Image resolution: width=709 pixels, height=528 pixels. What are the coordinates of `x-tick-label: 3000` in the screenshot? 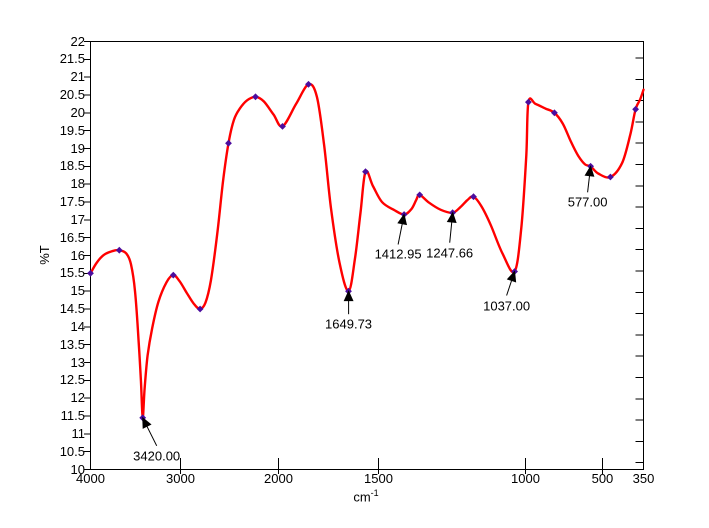 It's located at (180, 478).